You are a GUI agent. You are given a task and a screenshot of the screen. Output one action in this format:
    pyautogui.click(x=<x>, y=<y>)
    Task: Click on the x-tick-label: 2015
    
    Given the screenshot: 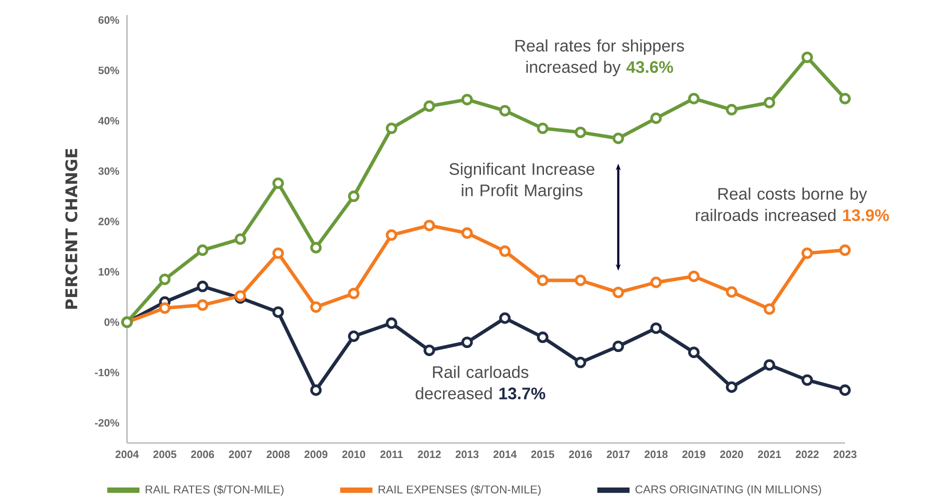 What is the action you would take?
    pyautogui.click(x=542, y=454)
    